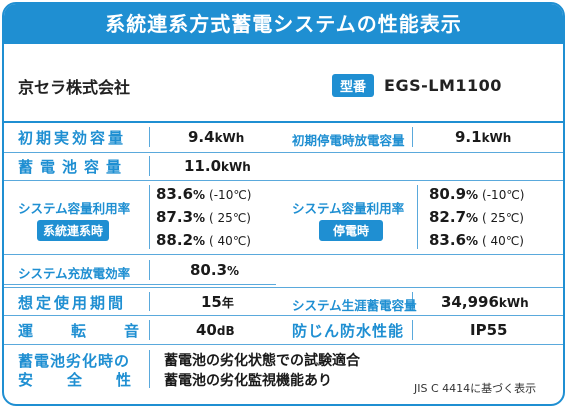 The image size is (567, 408). I want to click on degradation-test-text: 蓄電池の劣化状態での試験適合, so click(262, 361).